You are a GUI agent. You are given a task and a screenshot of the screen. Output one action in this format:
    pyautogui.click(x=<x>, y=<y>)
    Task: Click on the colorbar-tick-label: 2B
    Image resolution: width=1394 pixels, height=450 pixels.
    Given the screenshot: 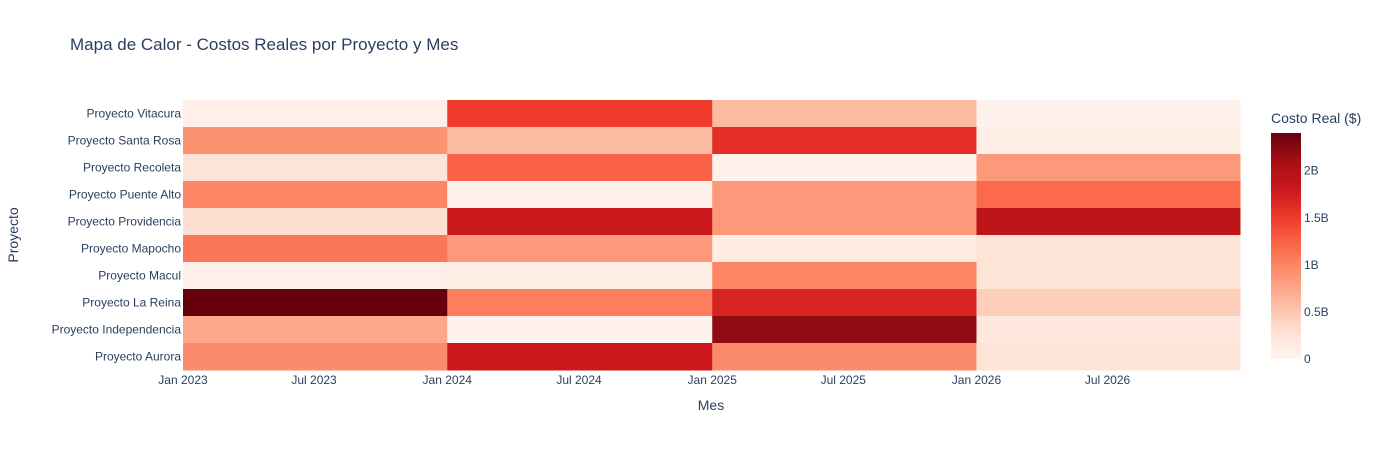 What is the action you would take?
    pyautogui.click(x=1311, y=171)
    